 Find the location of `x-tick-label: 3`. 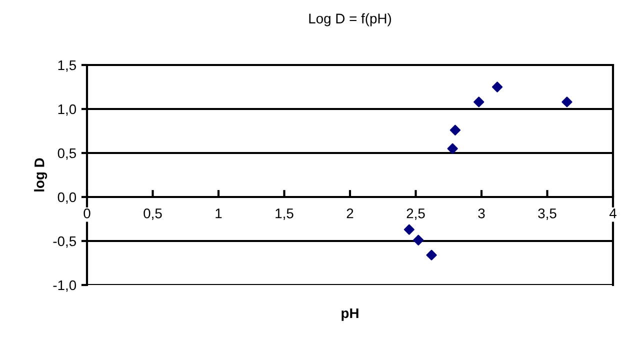

x-tick-label: 3 is located at coordinates (481, 213).